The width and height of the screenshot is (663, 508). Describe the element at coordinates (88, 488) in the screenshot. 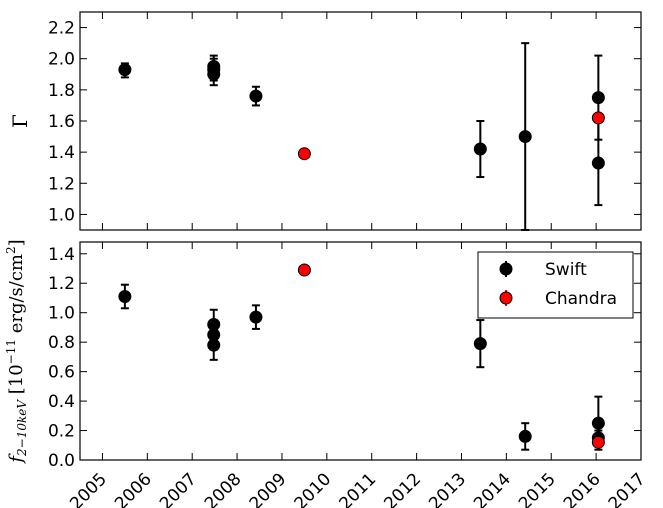

I see `flux-xtick-label: 2005` at that location.